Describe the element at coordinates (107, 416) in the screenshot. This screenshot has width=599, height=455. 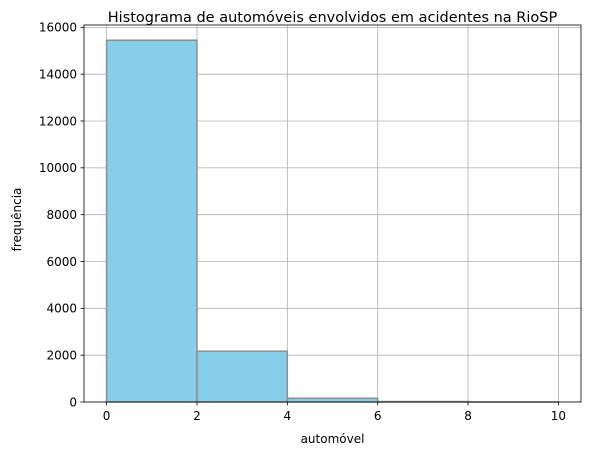
I see `x-tick-label: 0` at that location.